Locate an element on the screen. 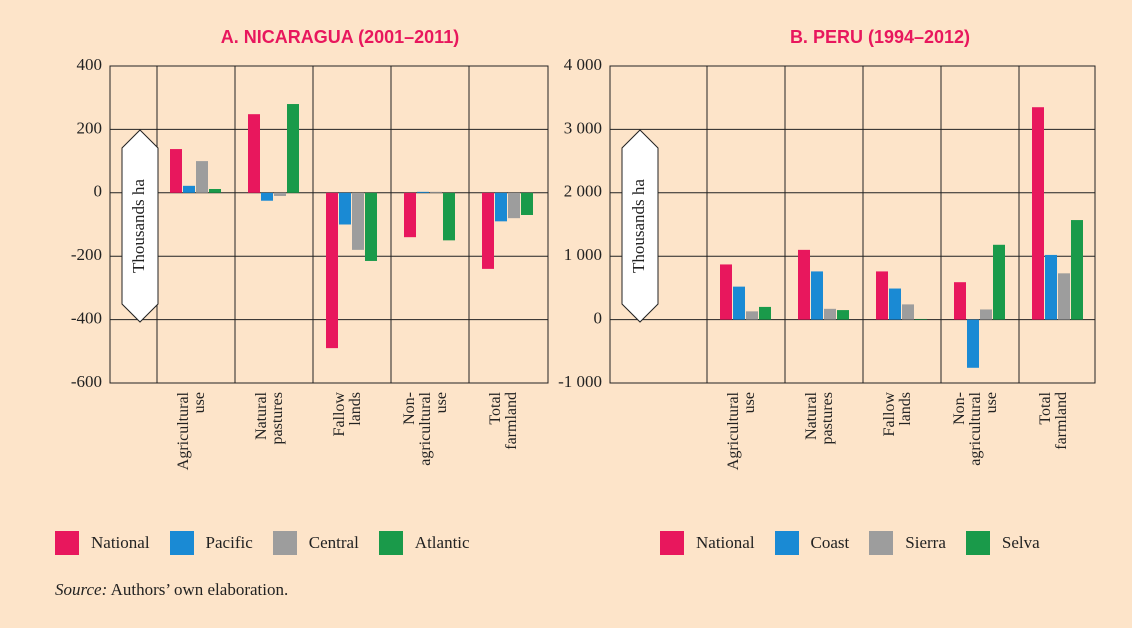 The image size is (1132, 628). legend-label: Atlantic is located at coordinates (442, 542).